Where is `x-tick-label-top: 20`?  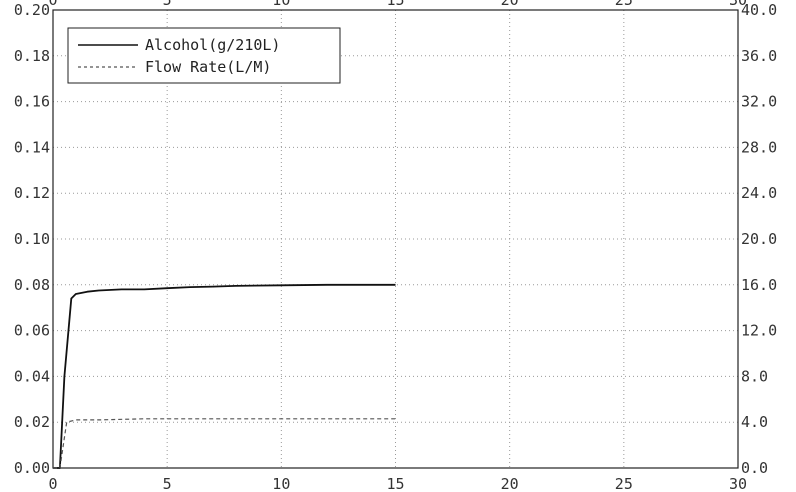 x-tick-label-top: 20 is located at coordinates (510, 4).